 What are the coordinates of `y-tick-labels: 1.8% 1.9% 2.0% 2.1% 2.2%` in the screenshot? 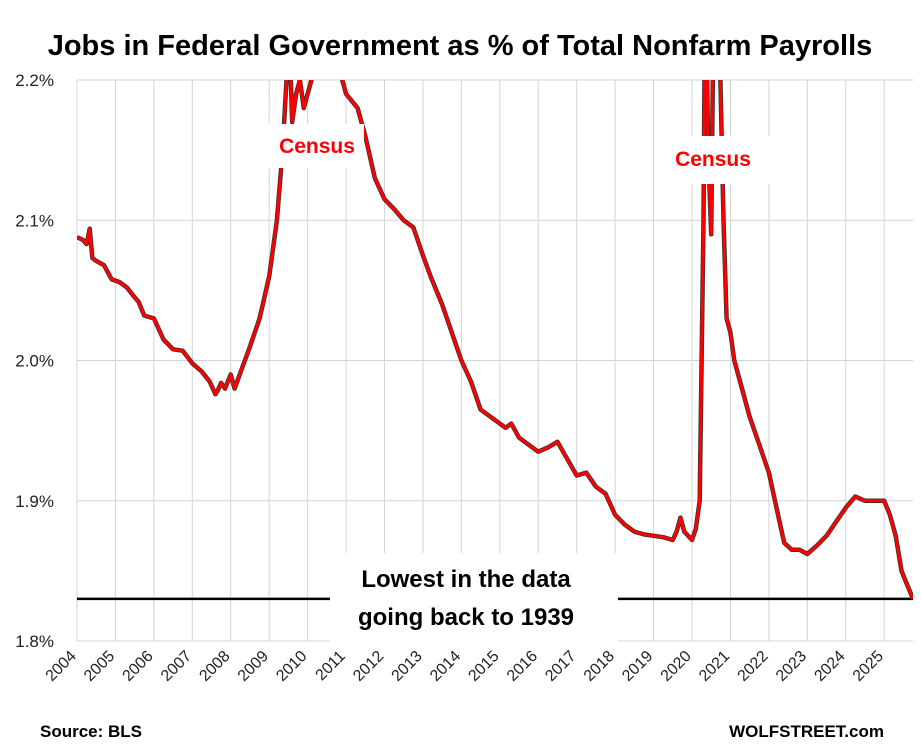 It's located at (34, 361).